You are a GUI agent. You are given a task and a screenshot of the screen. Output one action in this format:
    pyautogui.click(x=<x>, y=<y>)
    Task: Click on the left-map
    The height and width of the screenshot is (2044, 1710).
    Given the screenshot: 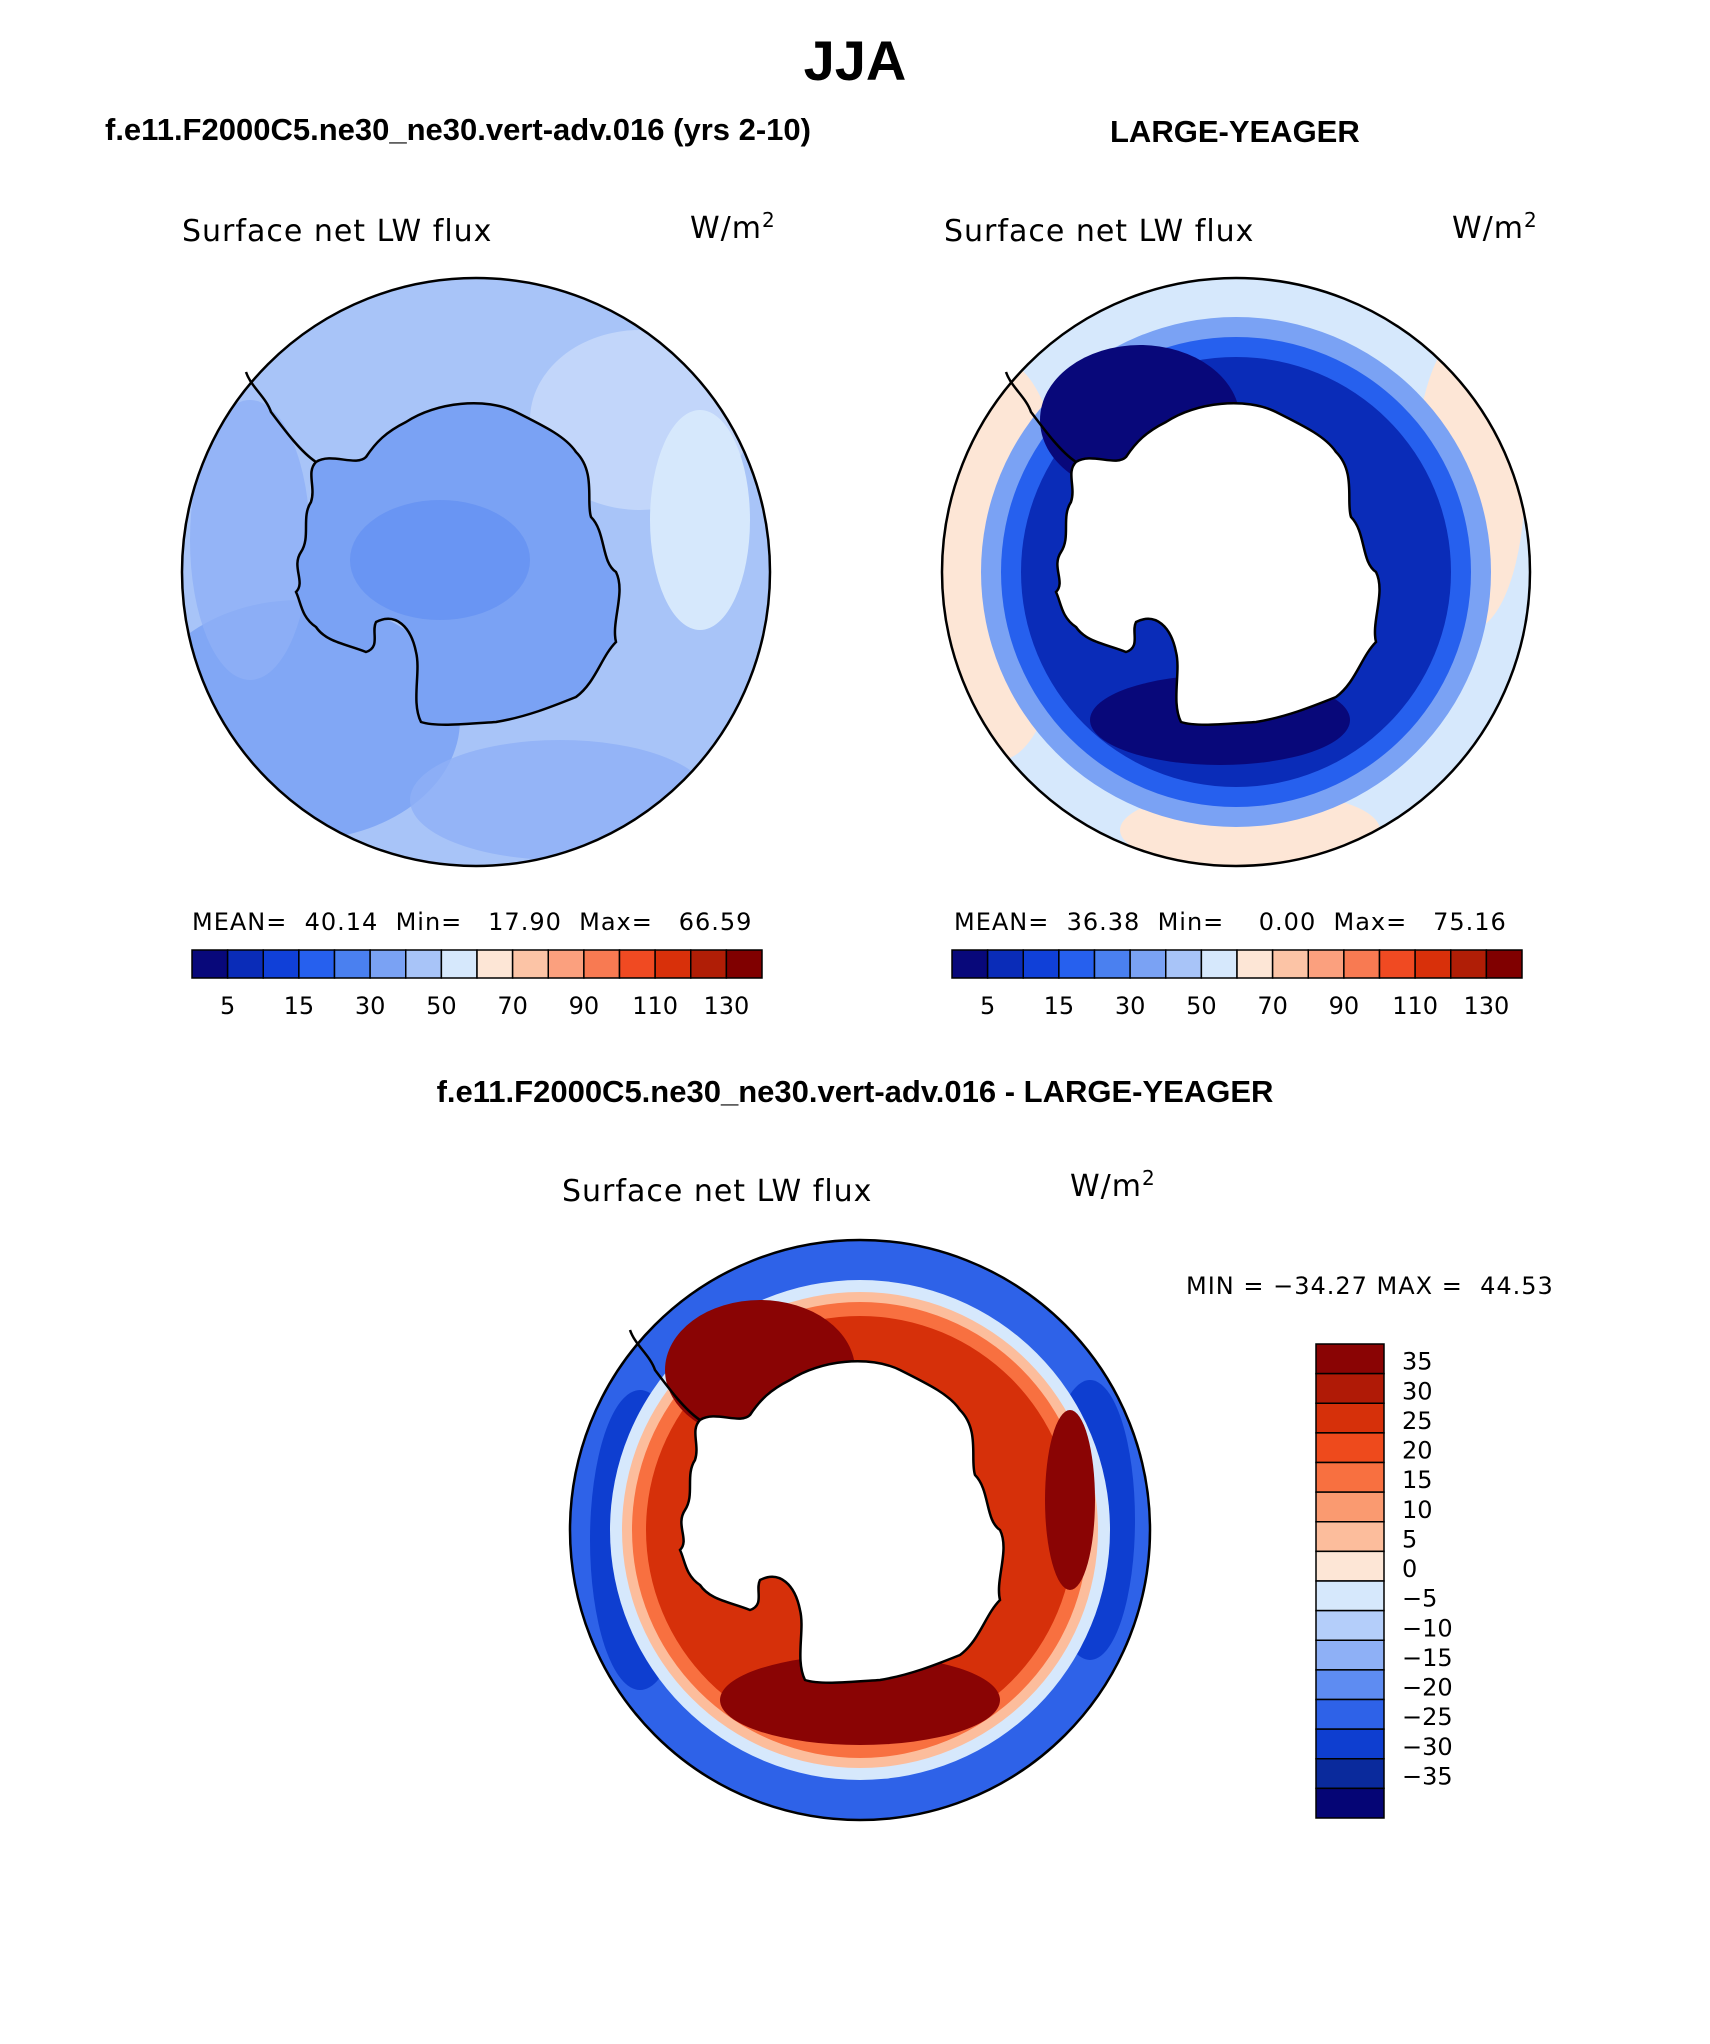 What is the action you would take?
    pyautogui.click(x=476, y=572)
    